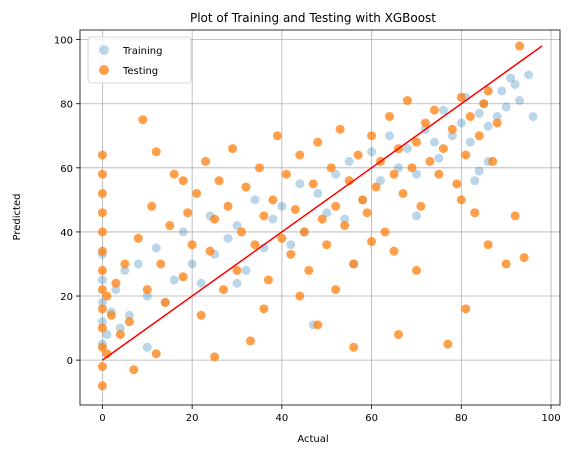 This screenshot has width=572, height=455. I want to click on legend-label-testing: Testing, so click(140, 71).